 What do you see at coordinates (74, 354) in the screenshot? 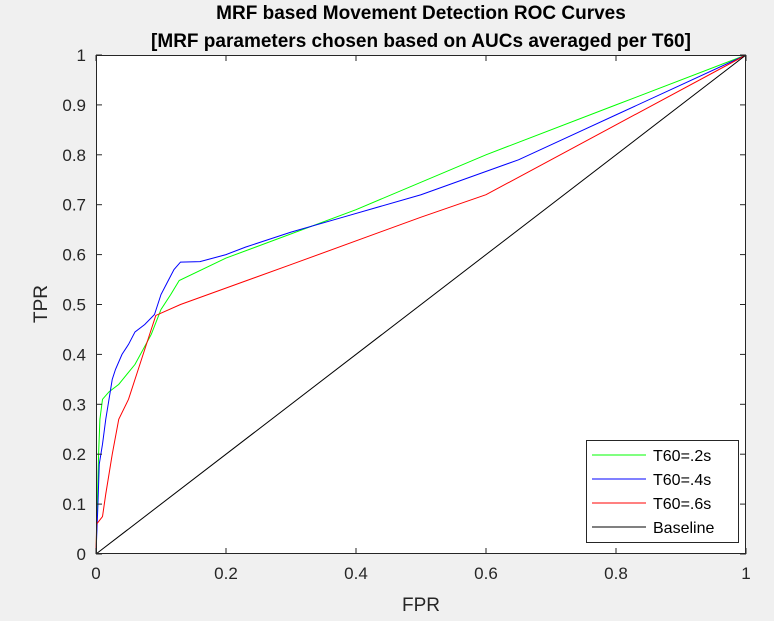
I see `y-tick-label: 0.4` at bounding box center [74, 354].